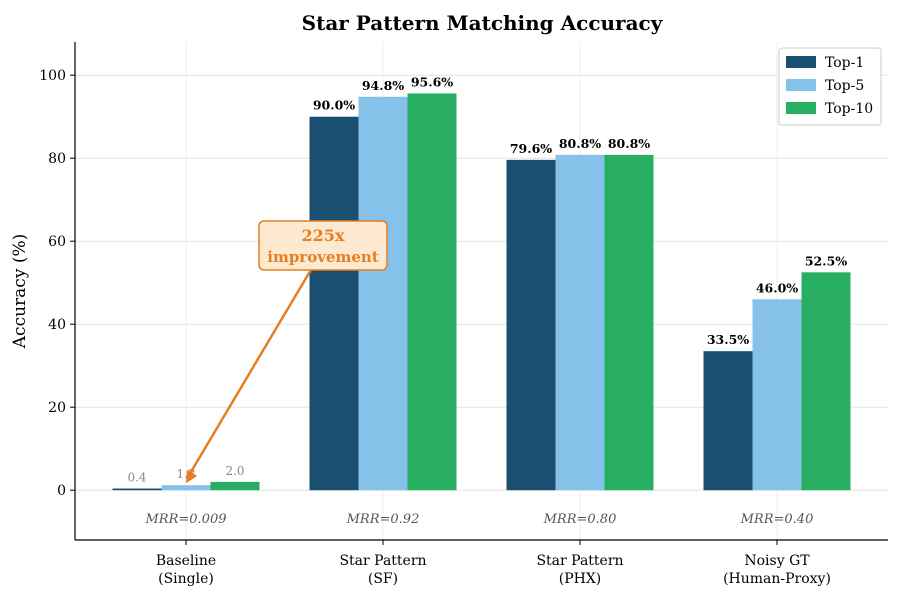 This screenshot has height=600, width=900. Describe the element at coordinates (777, 519) in the screenshot. I see `mrr-label: MRR=0.40` at that location.